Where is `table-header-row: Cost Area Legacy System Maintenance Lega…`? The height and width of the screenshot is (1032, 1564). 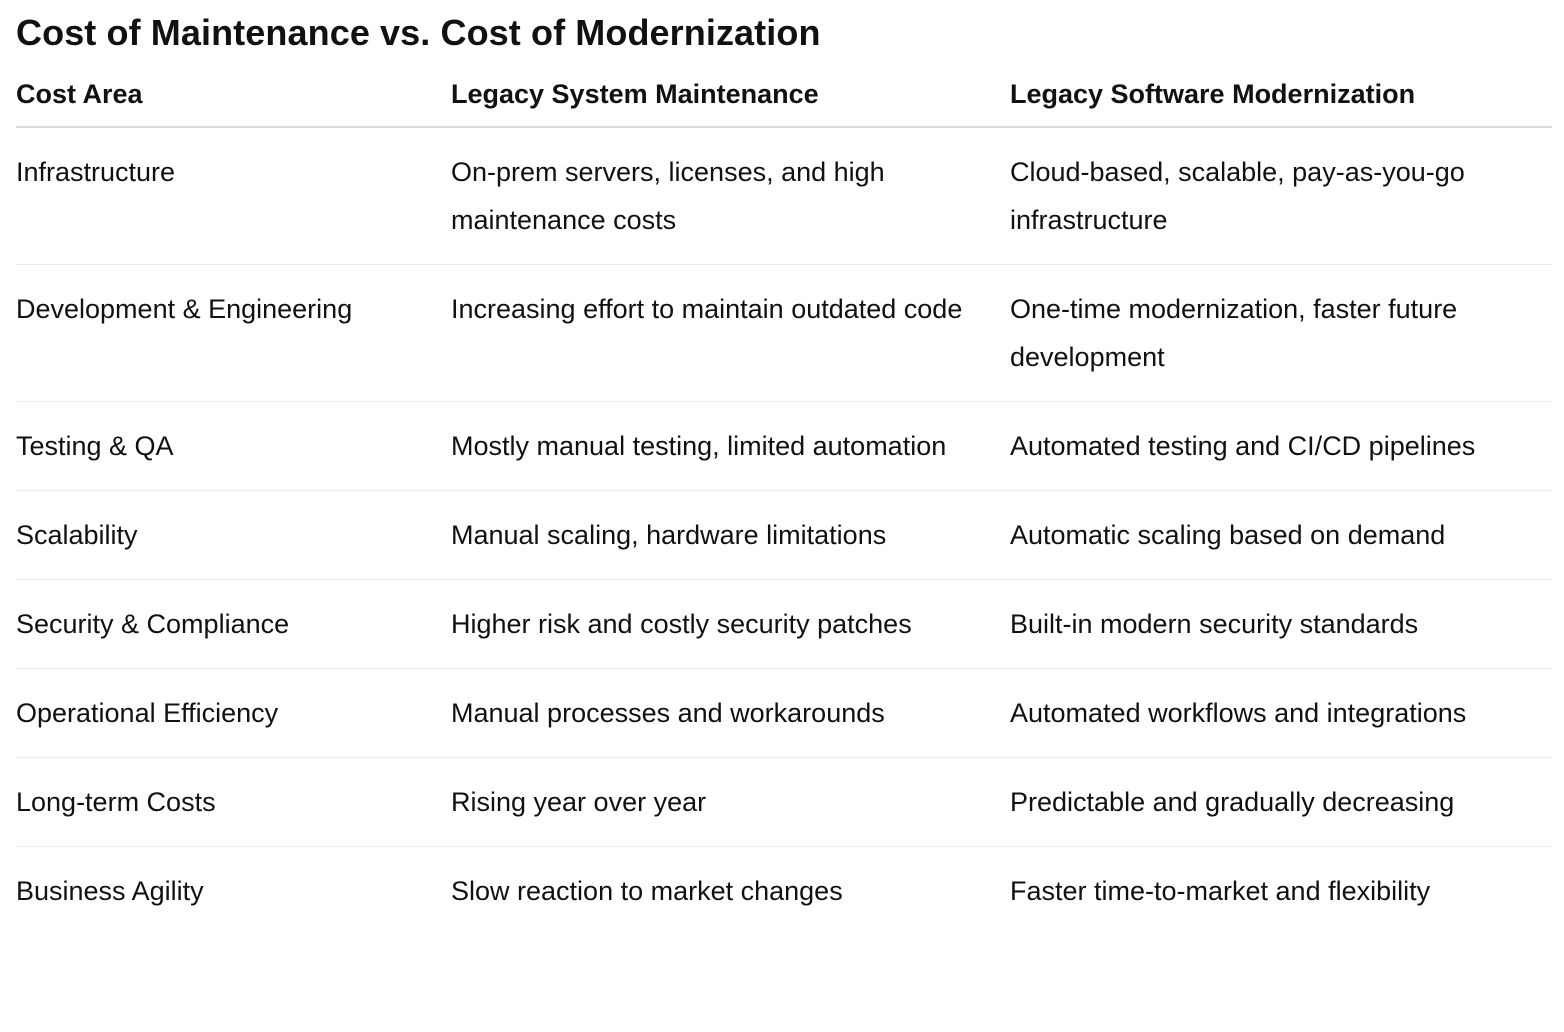 table-header-row: Cost Area Legacy System Maintenance Lega… is located at coordinates (784, 100).